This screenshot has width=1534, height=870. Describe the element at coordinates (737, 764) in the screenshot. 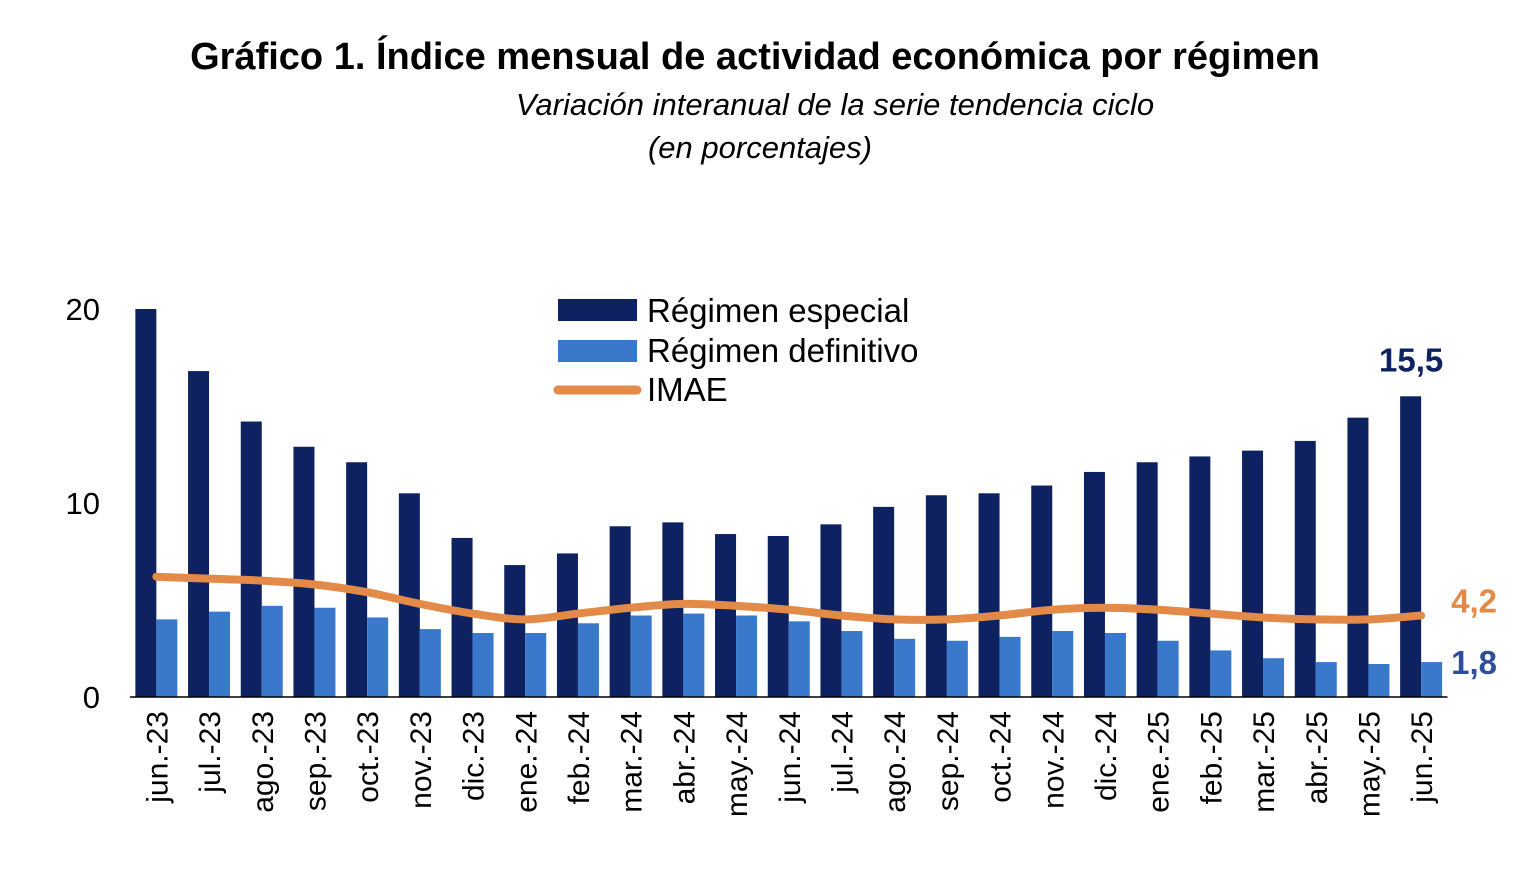

I see `x-tick-label: may.-24` at that location.